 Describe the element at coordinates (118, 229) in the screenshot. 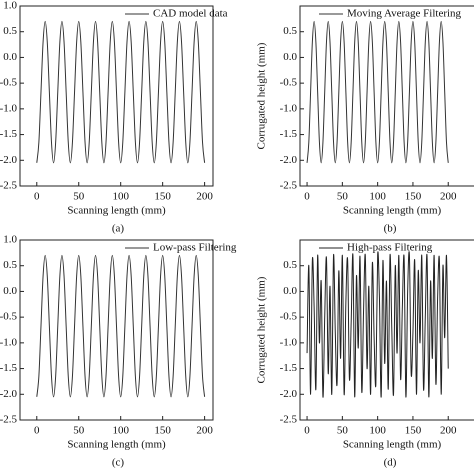

I see `caption: (a)` at that location.